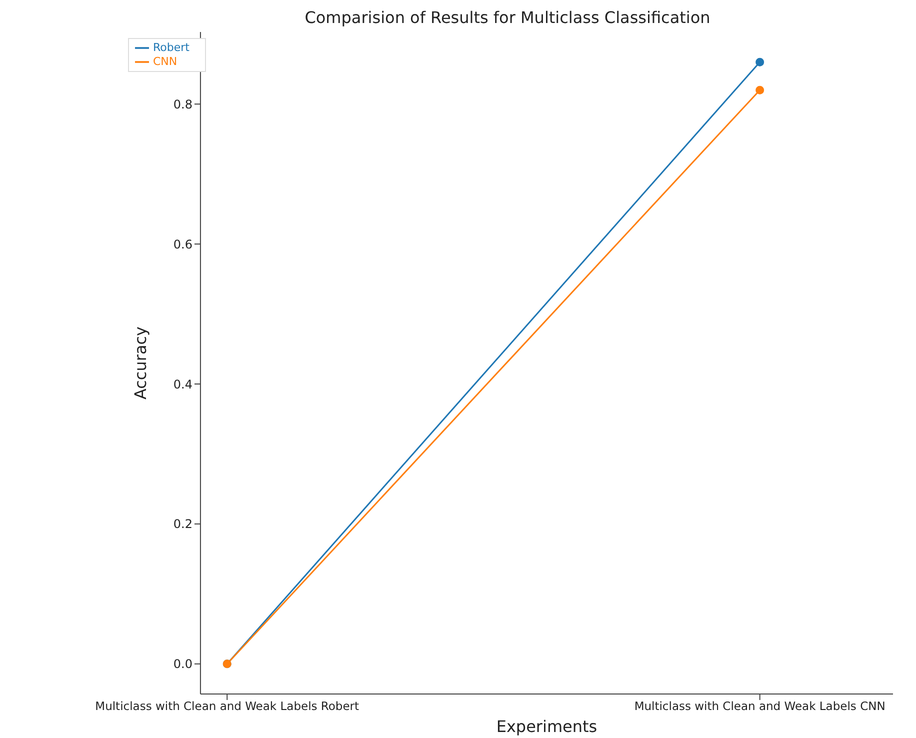 The width and height of the screenshot is (916, 738). Describe the element at coordinates (182, 524) in the screenshot. I see `y-tick-label: 0.2` at that location.